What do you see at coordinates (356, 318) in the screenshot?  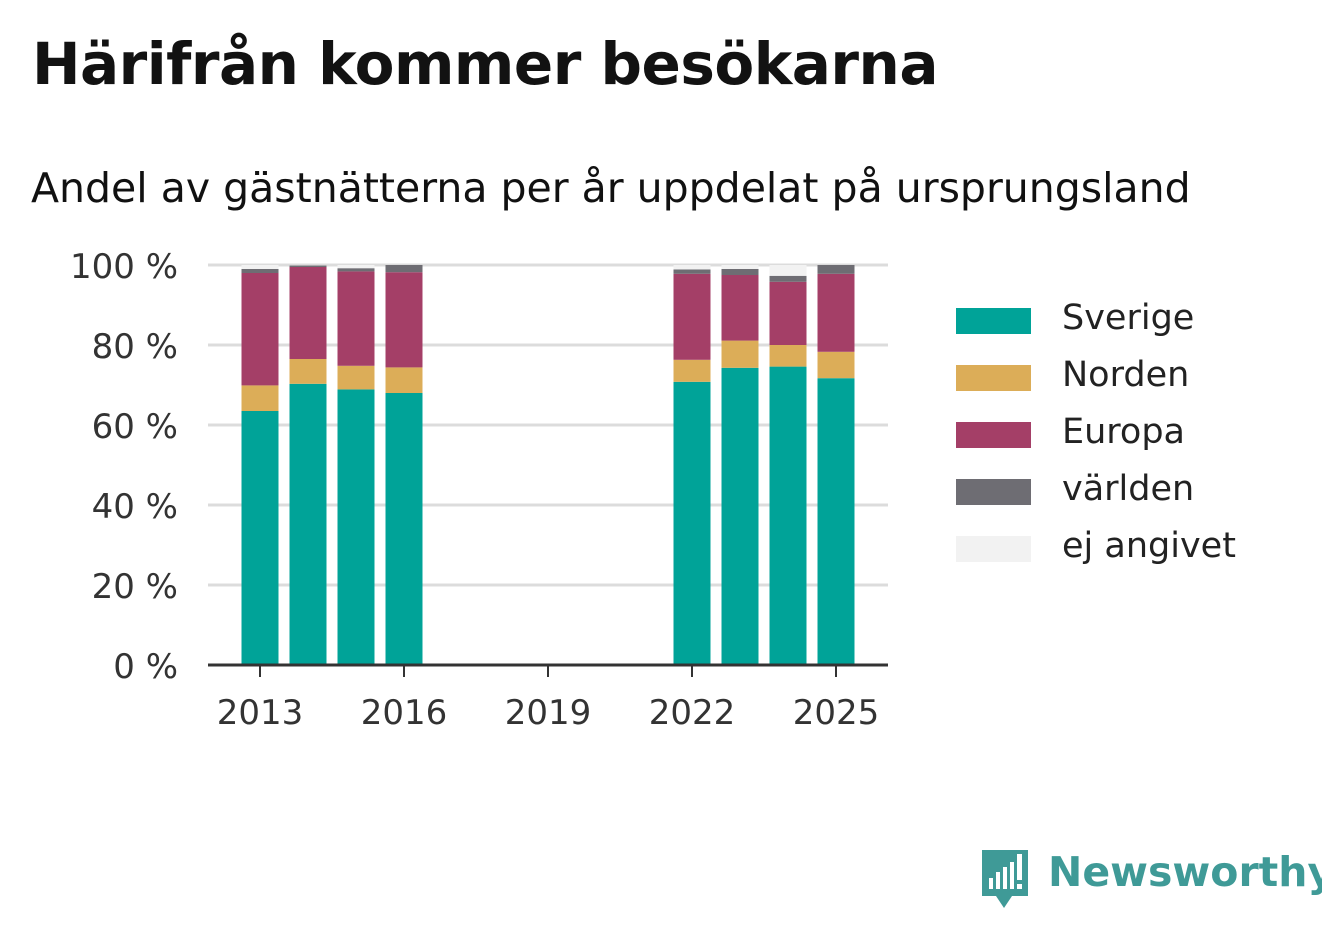 I see `bar-segment-europa-2015` at bounding box center [356, 318].